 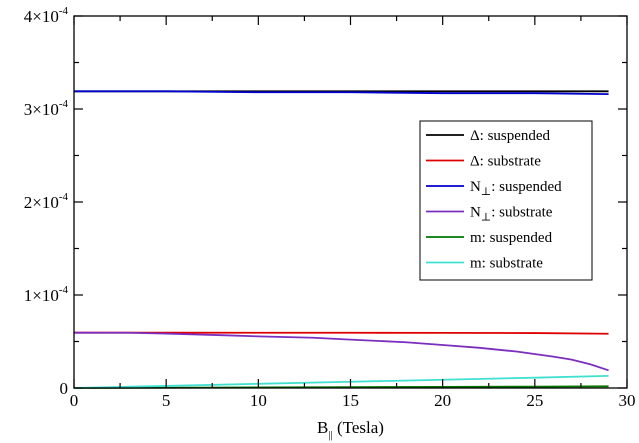 What do you see at coordinates (522, 213) in the screenshot?
I see `legend-label-rest: : substrate` at bounding box center [522, 213].